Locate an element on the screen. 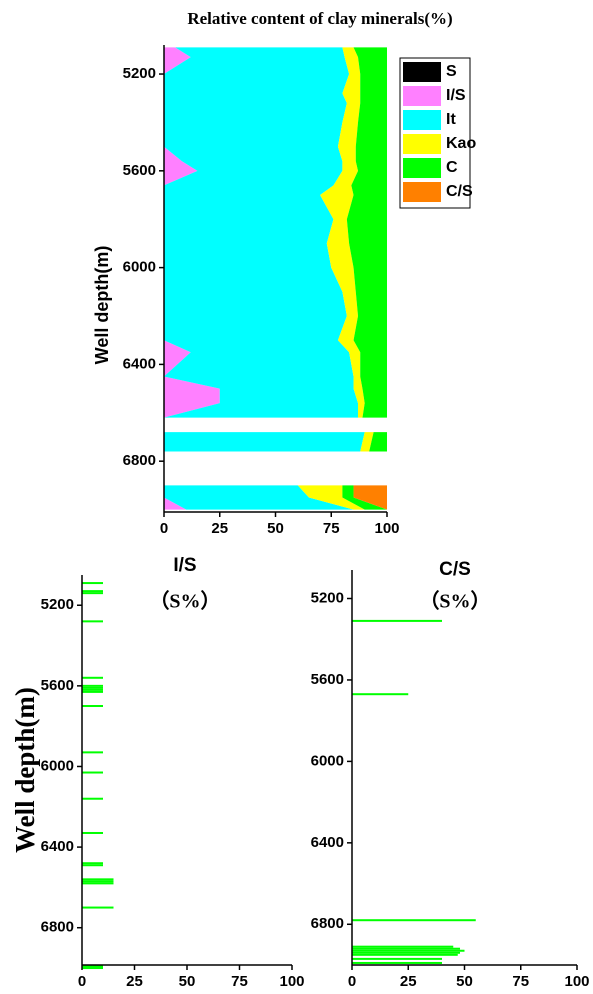  legend-label: S is located at coordinates (451, 71).